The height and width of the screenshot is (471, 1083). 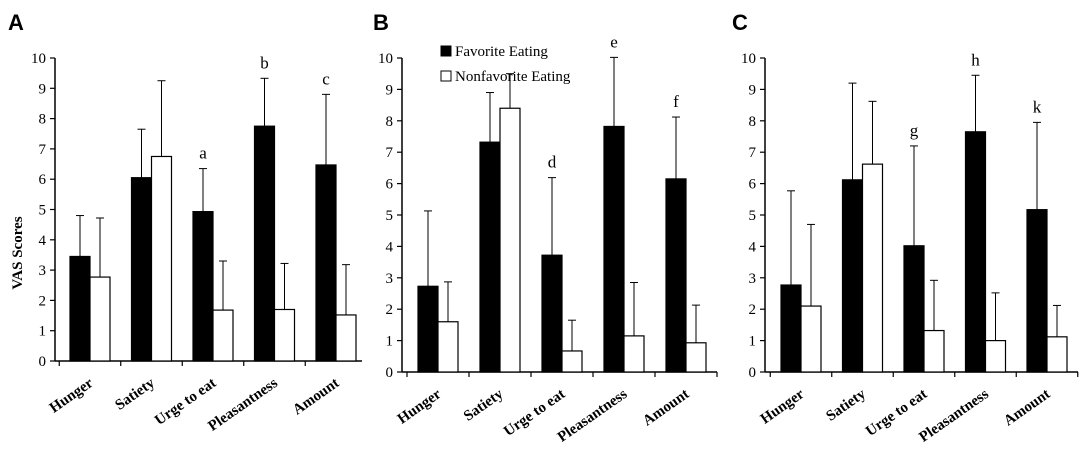 I want to click on legend-swatch-favorite, so click(x=446, y=51).